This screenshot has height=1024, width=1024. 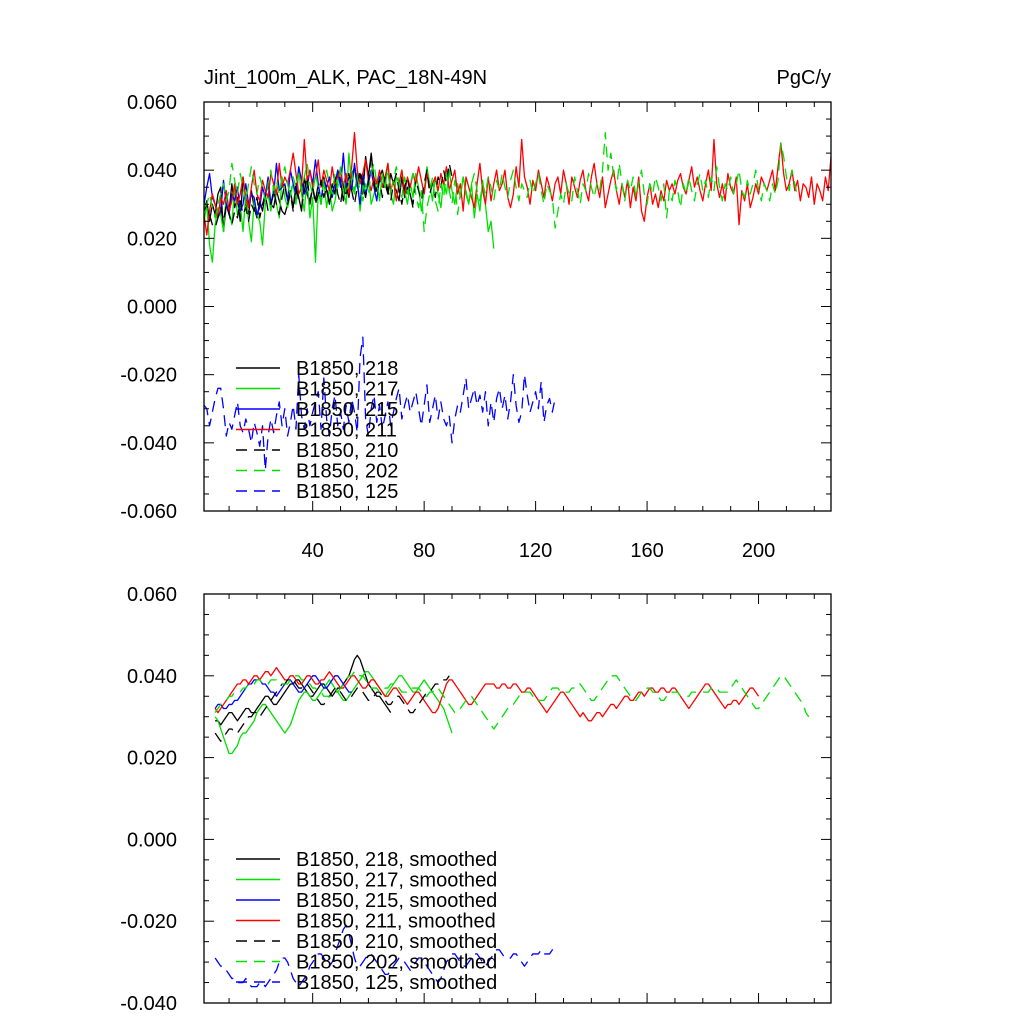 What do you see at coordinates (804, 78) in the screenshot?
I see `chart-title-right: PgC/y` at bounding box center [804, 78].